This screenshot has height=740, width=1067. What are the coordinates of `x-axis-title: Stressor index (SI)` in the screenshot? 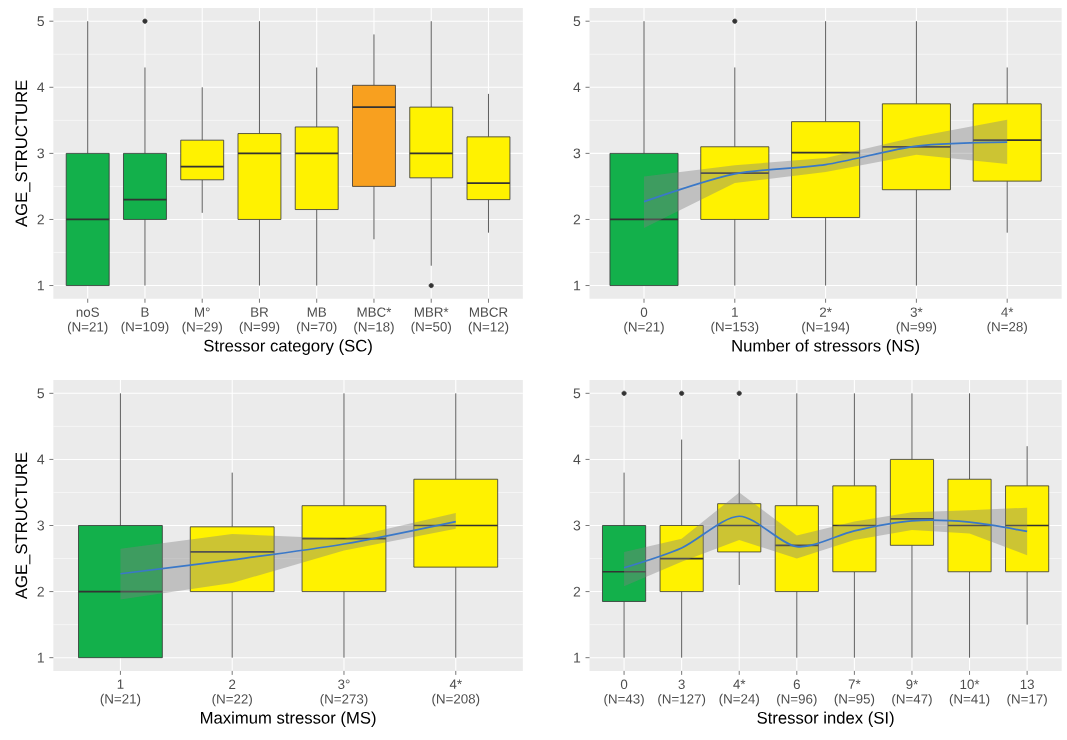 It's located at (825, 719).